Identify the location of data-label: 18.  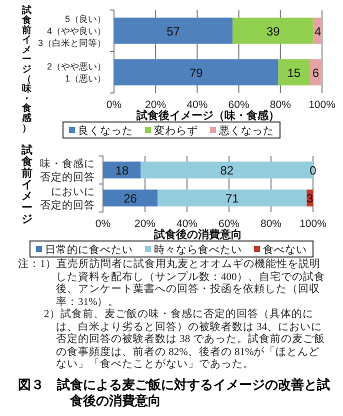
(122, 171).